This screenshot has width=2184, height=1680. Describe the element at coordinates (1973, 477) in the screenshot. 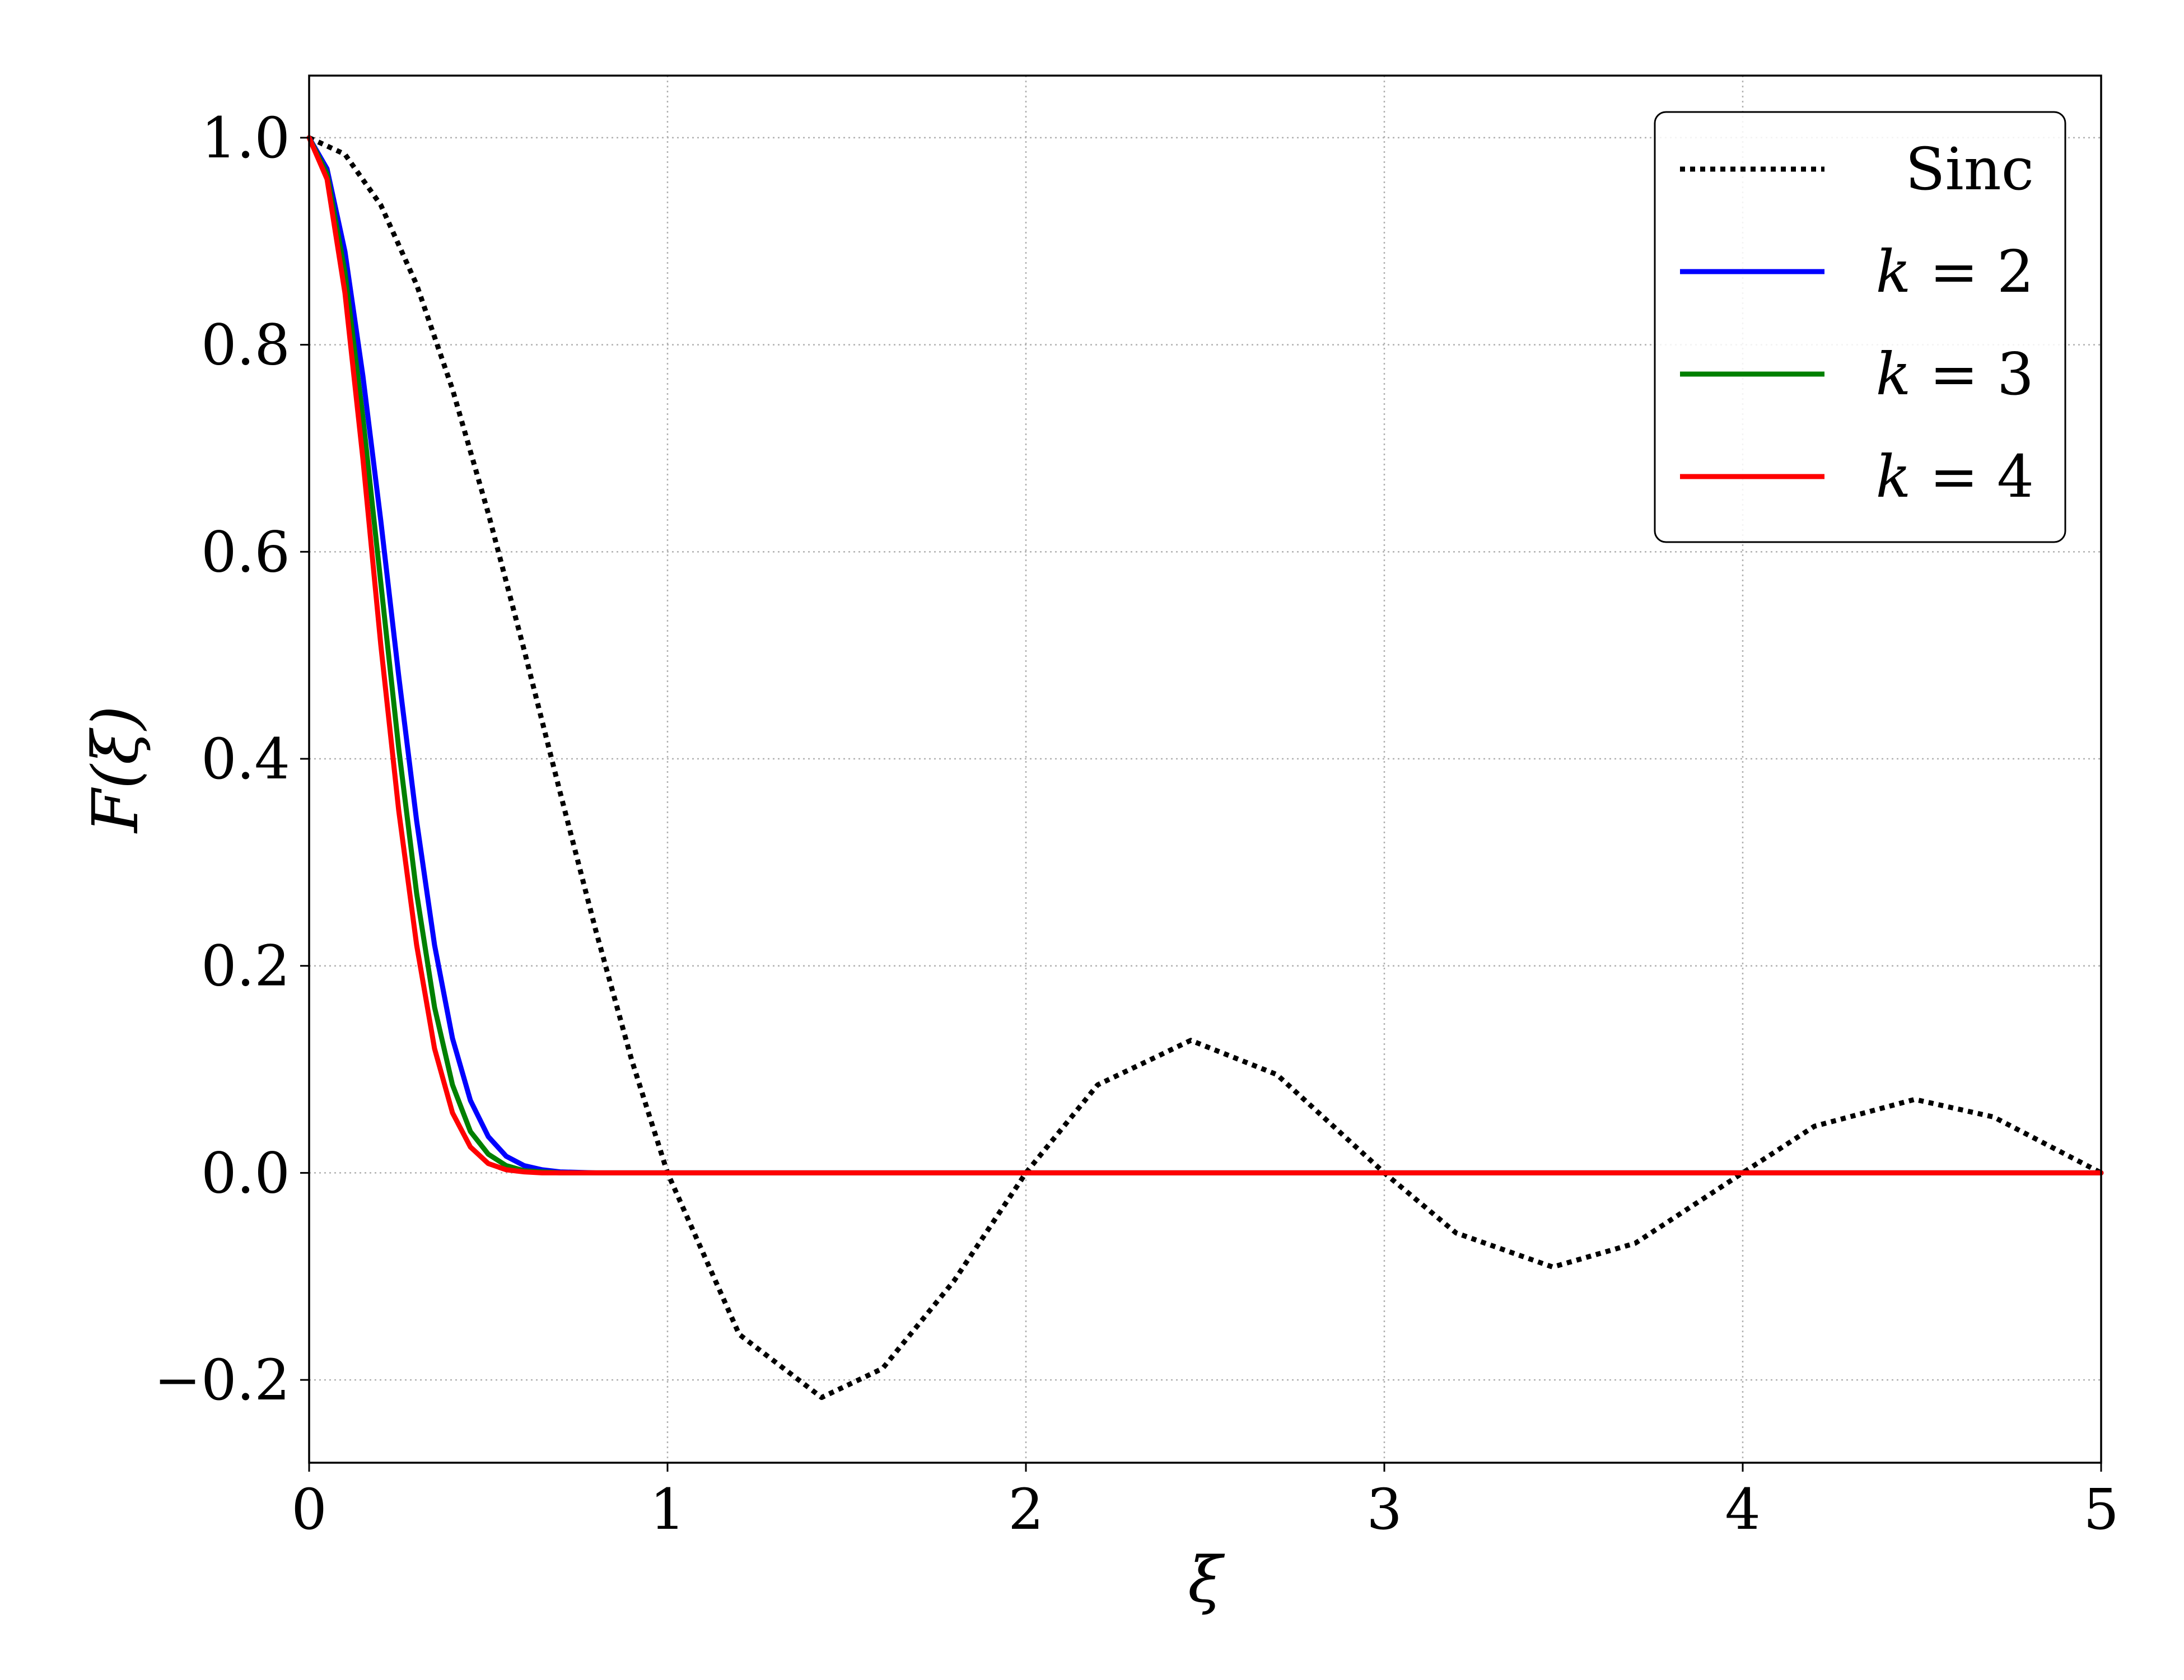

I see `legend-label-value: = 4` at that location.